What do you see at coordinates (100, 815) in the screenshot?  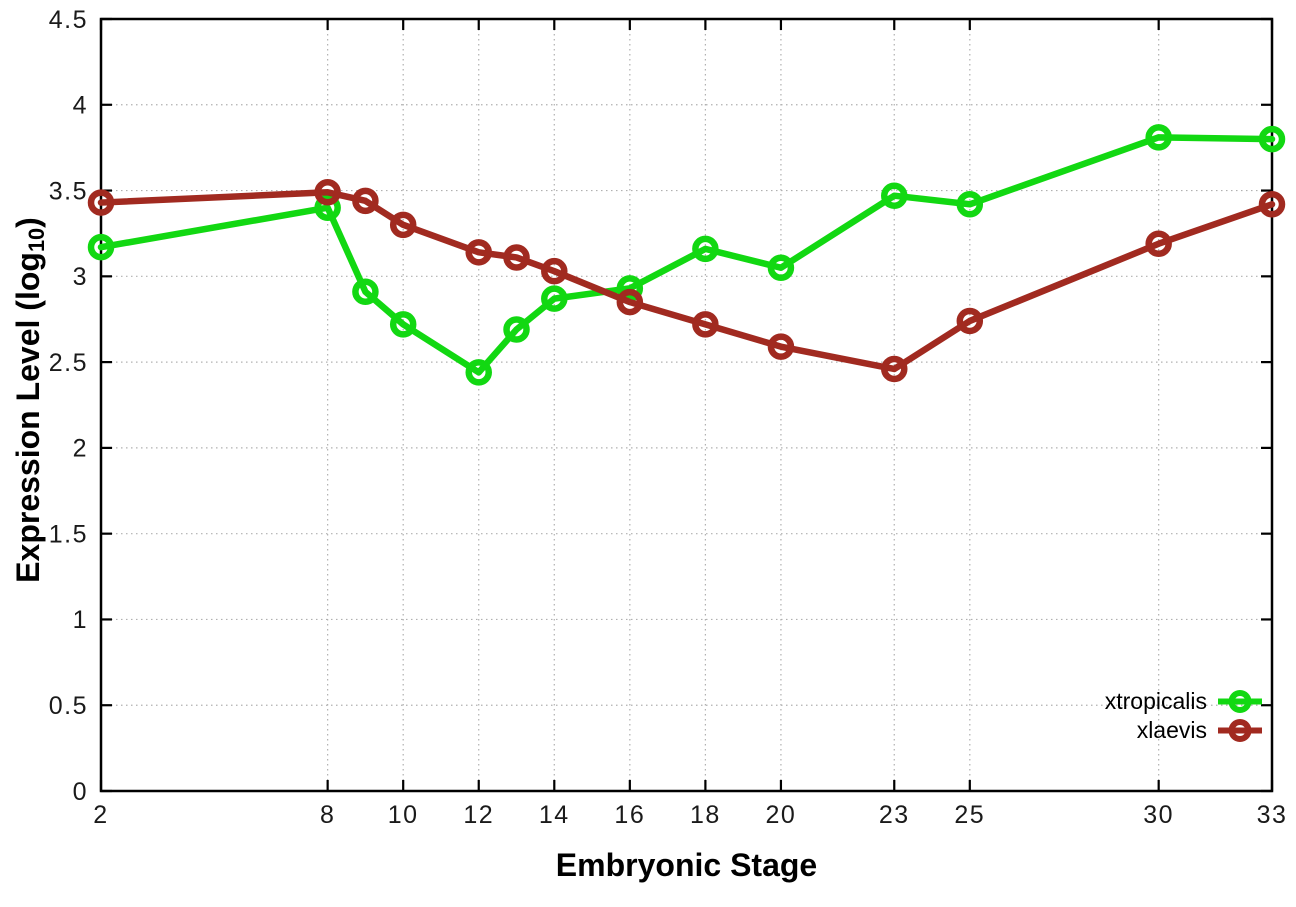 I see `x-tick-label-2: 2` at bounding box center [100, 815].